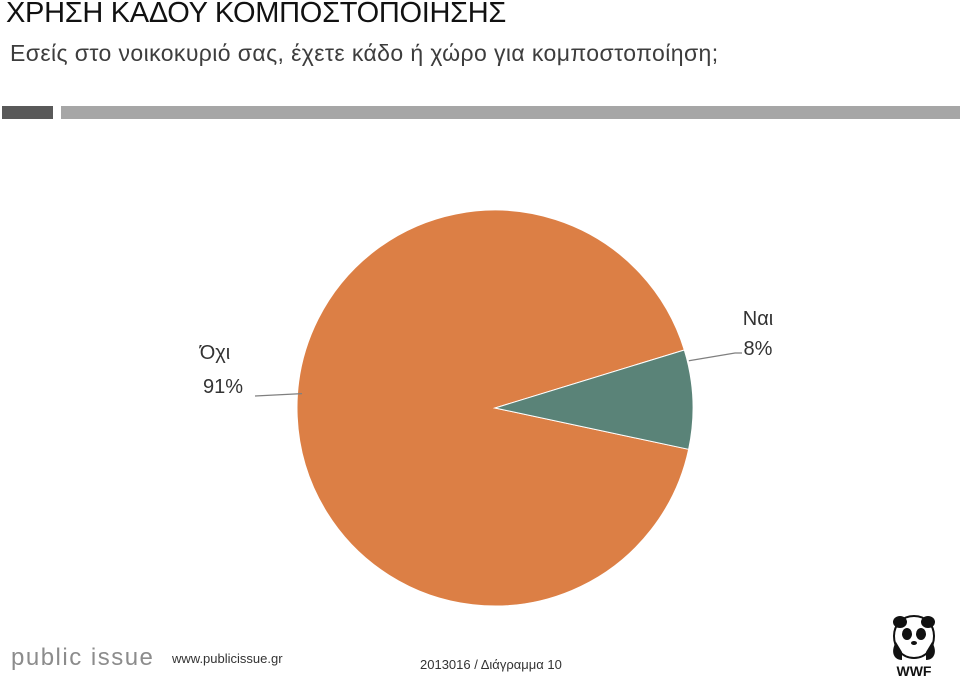 This screenshot has height=682, width=960. What do you see at coordinates (914, 671) in the screenshot?
I see `wwf-logo-text: WWF` at bounding box center [914, 671].